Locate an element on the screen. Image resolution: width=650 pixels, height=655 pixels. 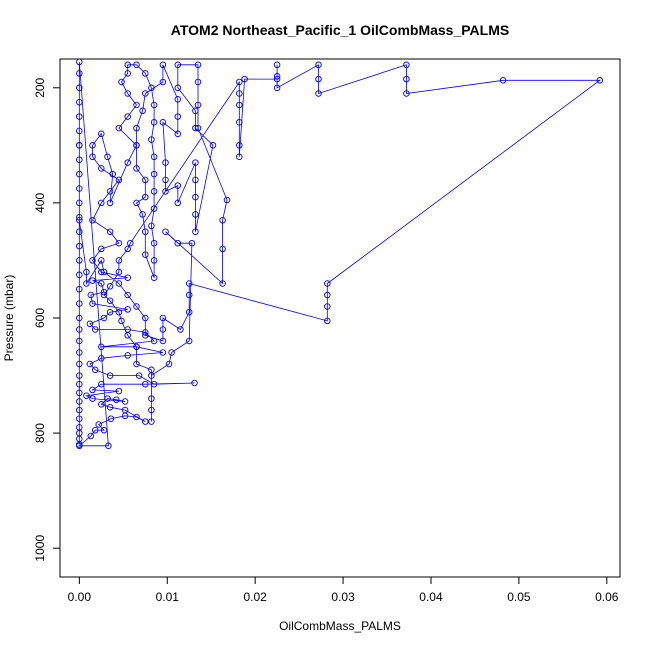
y-tick-label: 200 is located at coordinates (40, 87).